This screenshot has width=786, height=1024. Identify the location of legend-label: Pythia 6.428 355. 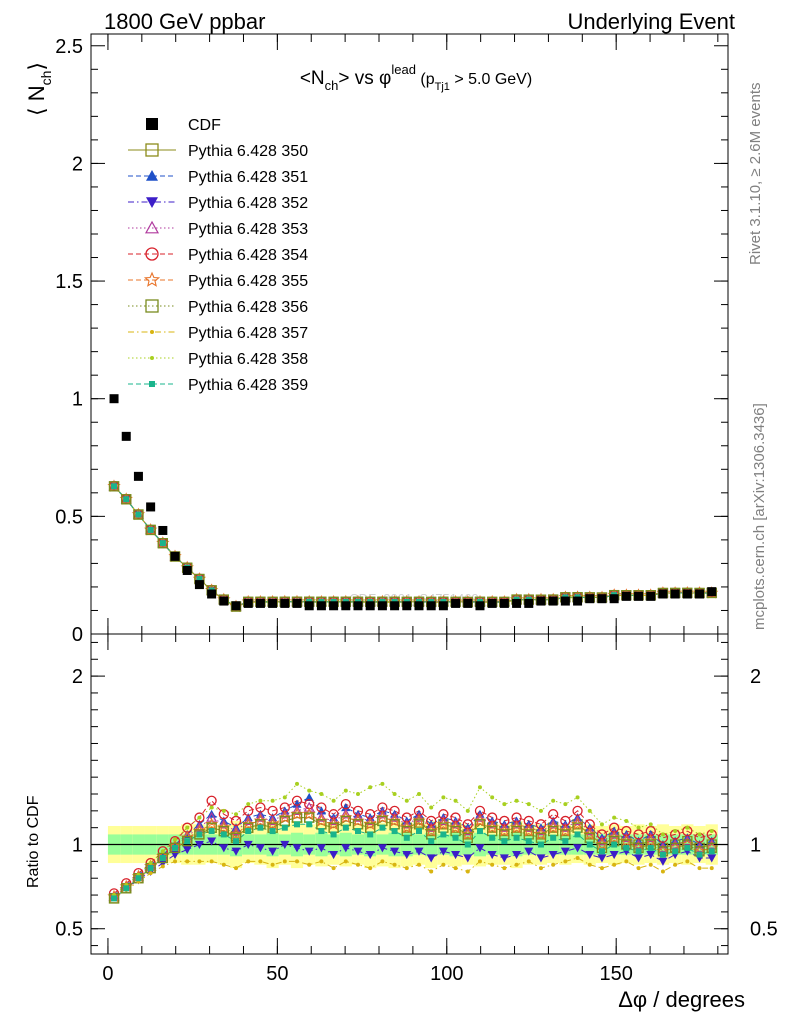
(248, 281).